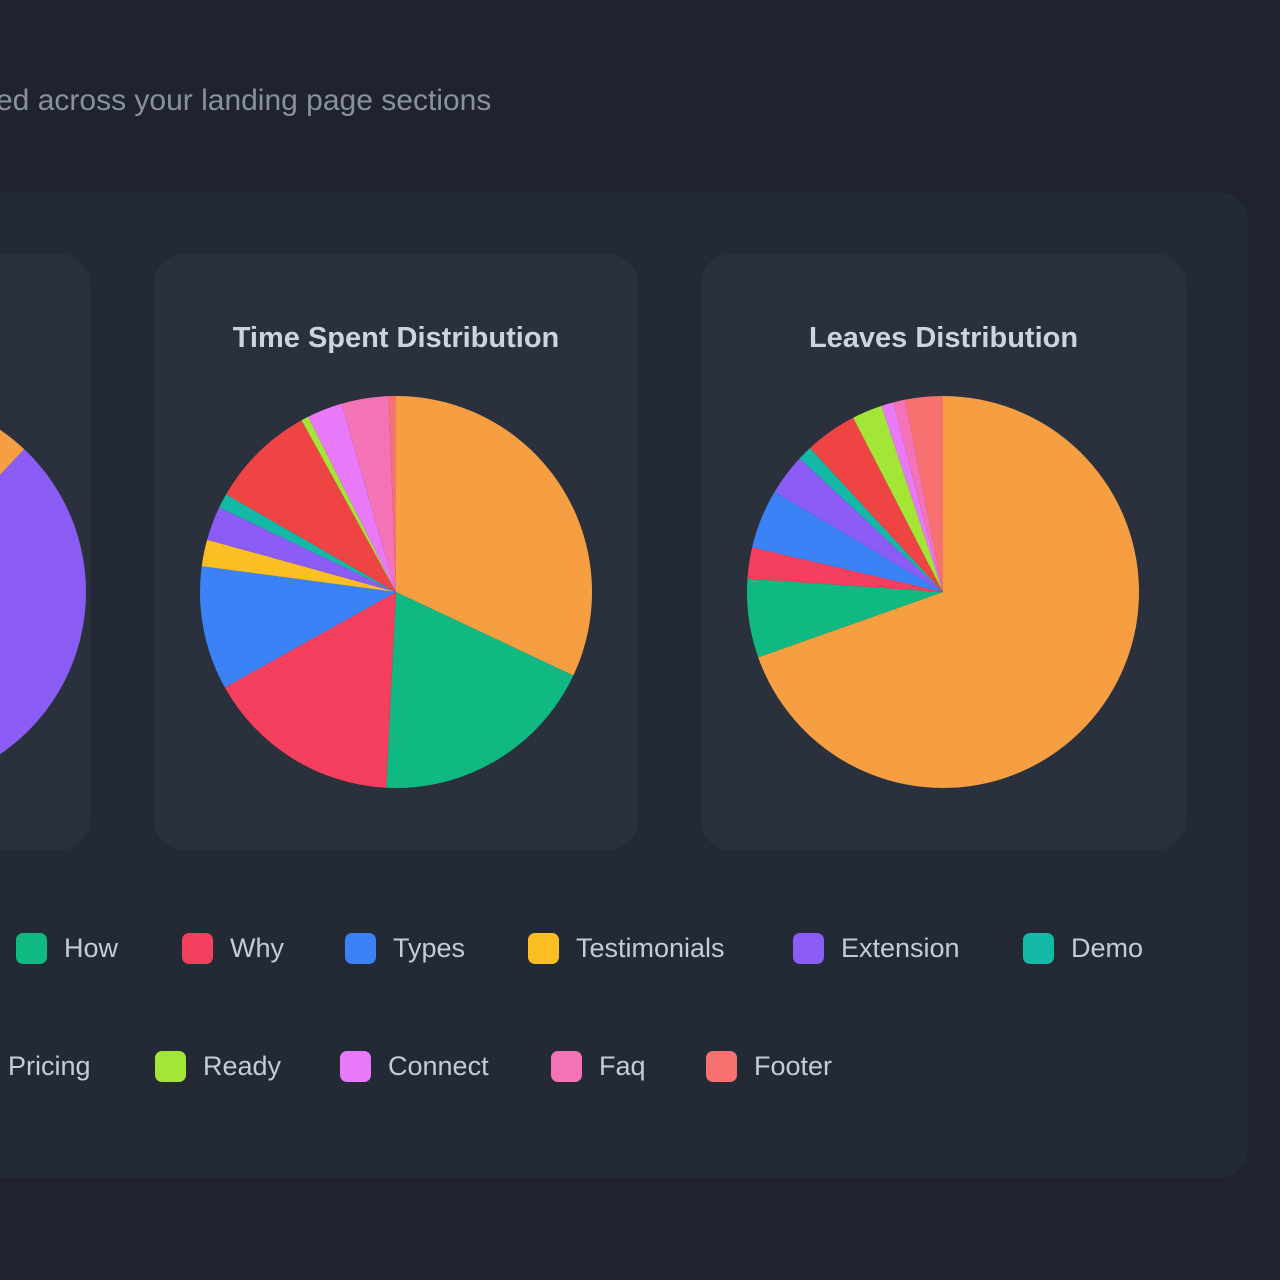 This screenshot has height=1280, width=1280. I want to click on legend-item-connect: Connect, so click(414, 1066).